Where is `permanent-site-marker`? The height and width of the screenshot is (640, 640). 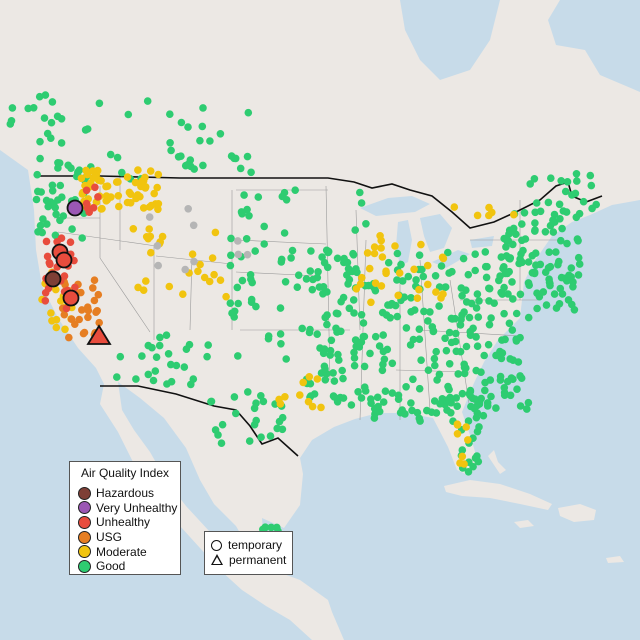
permanent-site-marker is located at coordinates (99, 334).